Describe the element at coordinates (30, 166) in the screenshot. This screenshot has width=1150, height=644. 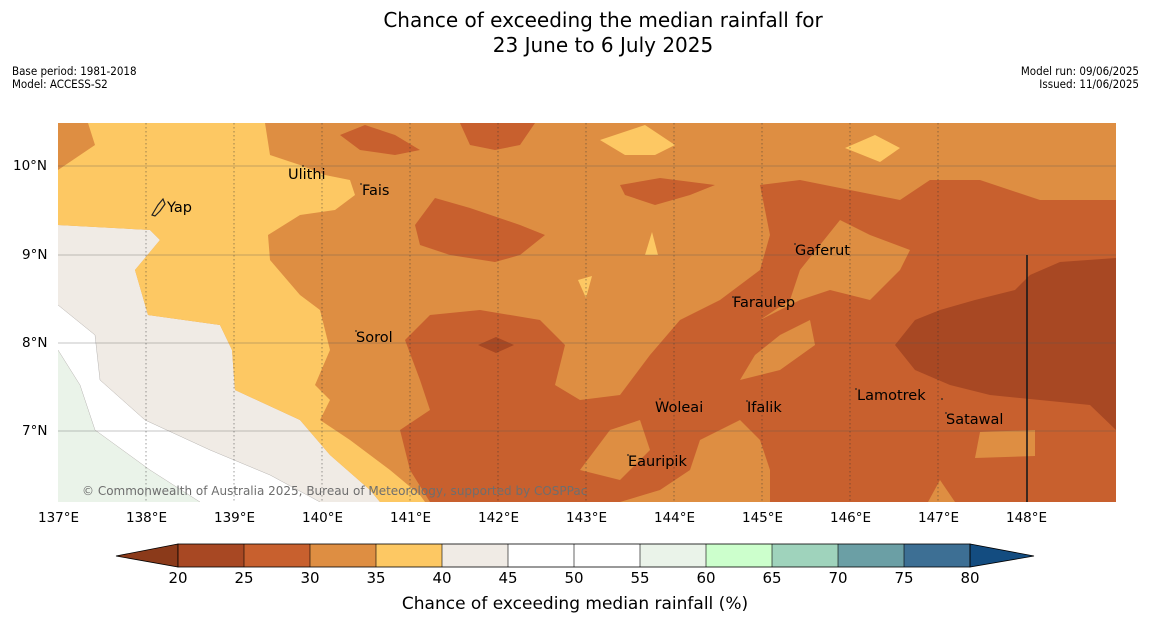
I see `lat-label-10n: 10°N` at that location.